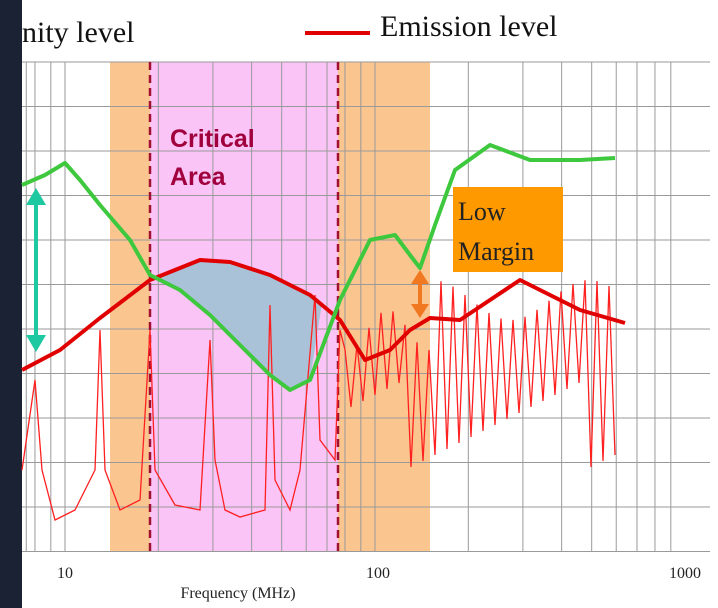  Describe the element at coordinates (236, 325) in the screenshot. I see `overlap-area` at that location.